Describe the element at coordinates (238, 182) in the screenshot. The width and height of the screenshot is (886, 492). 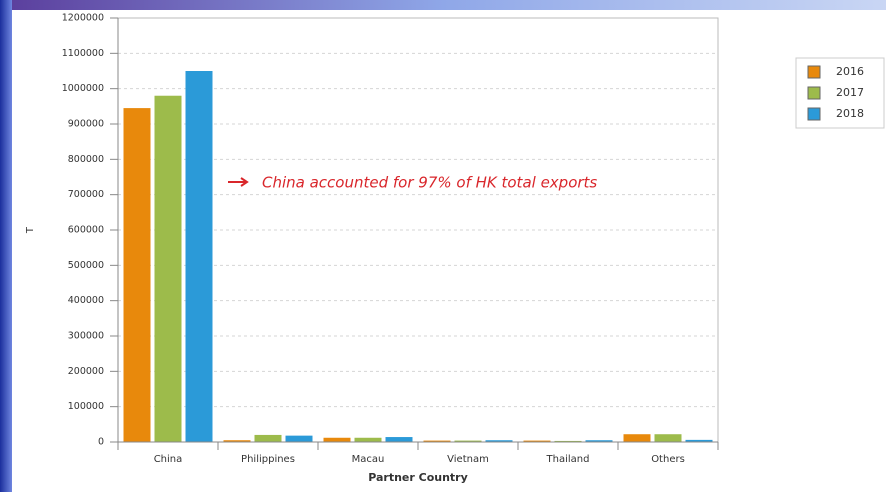
I see `annotation-arrow` at that location.